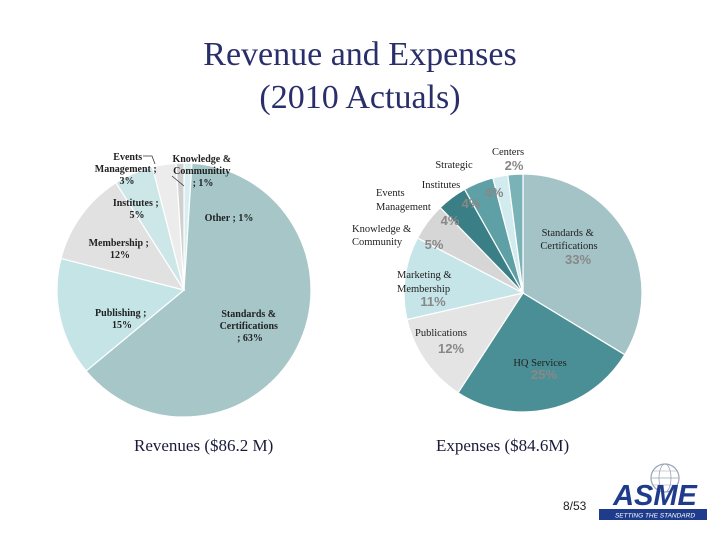 The image size is (720, 540). I want to click on exp-label-marketing: Marketing & Membership, so click(425, 282).